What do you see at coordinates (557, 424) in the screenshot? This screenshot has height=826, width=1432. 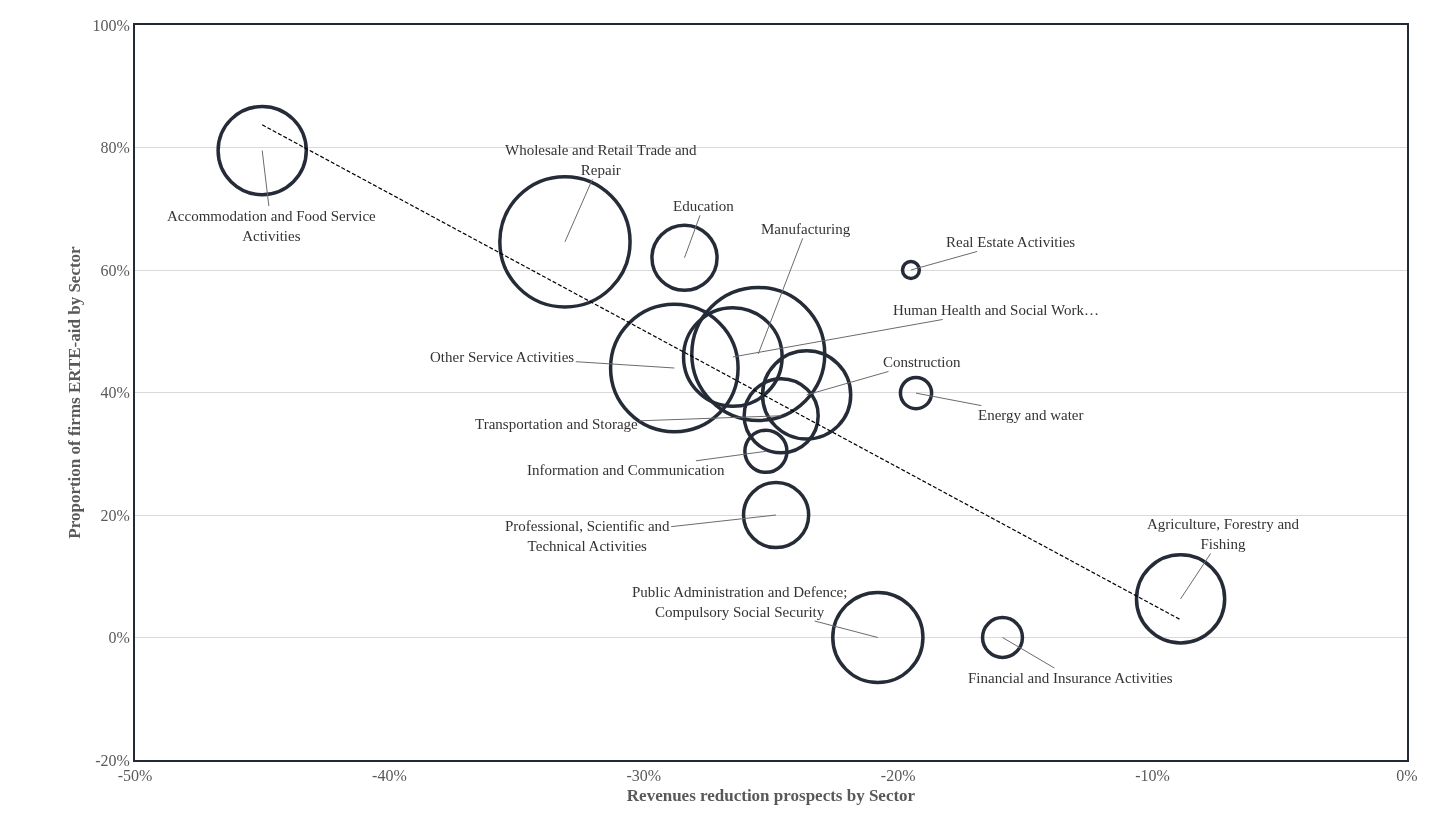 I see `annotation: Transportation and Storage` at bounding box center [557, 424].